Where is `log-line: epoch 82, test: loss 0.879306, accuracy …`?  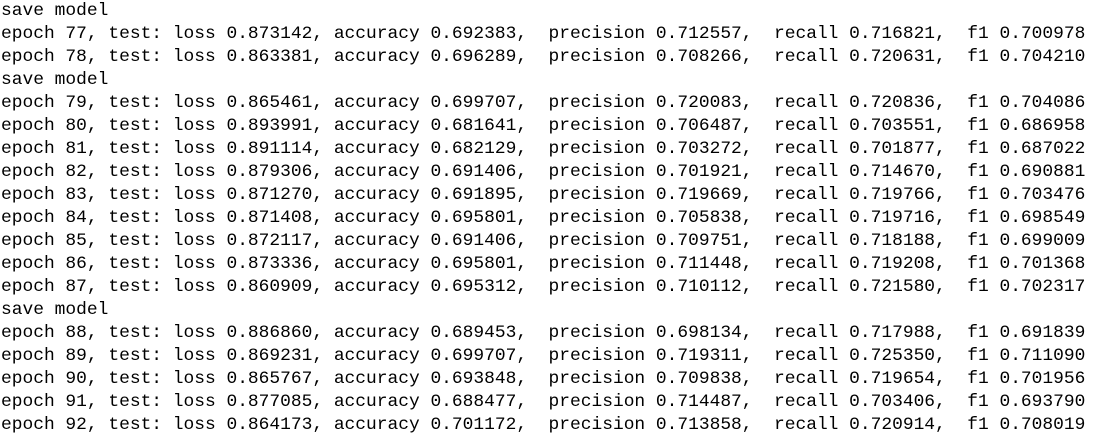
log-line: epoch 82, test: loss 0.879306, accuracy … is located at coordinates (543, 172).